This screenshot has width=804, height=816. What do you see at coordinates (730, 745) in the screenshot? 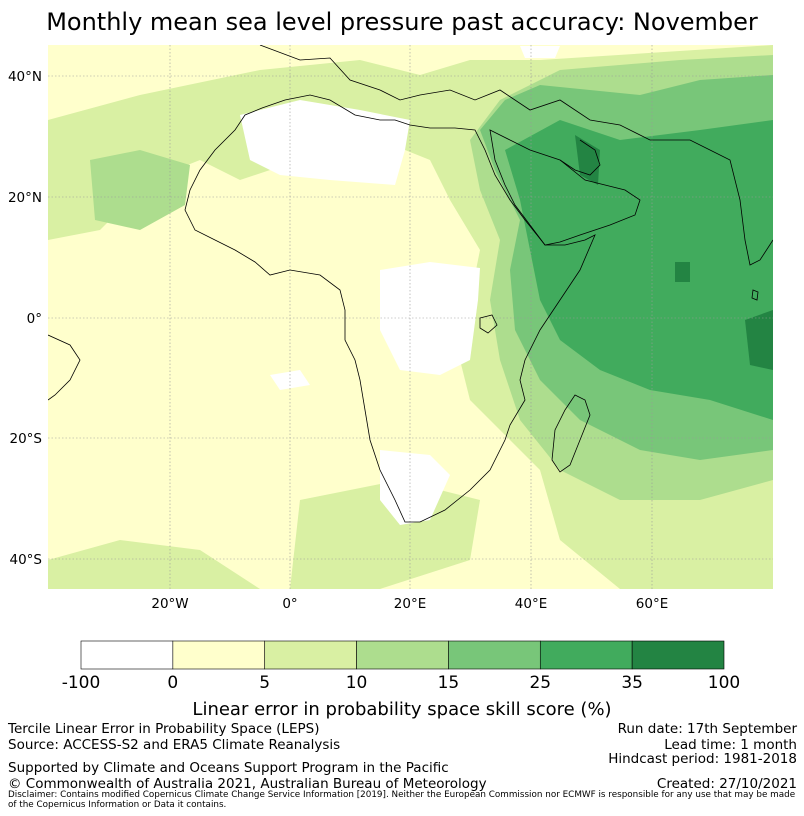
I see `lead-time: Lead time: 1 month` at bounding box center [730, 745].